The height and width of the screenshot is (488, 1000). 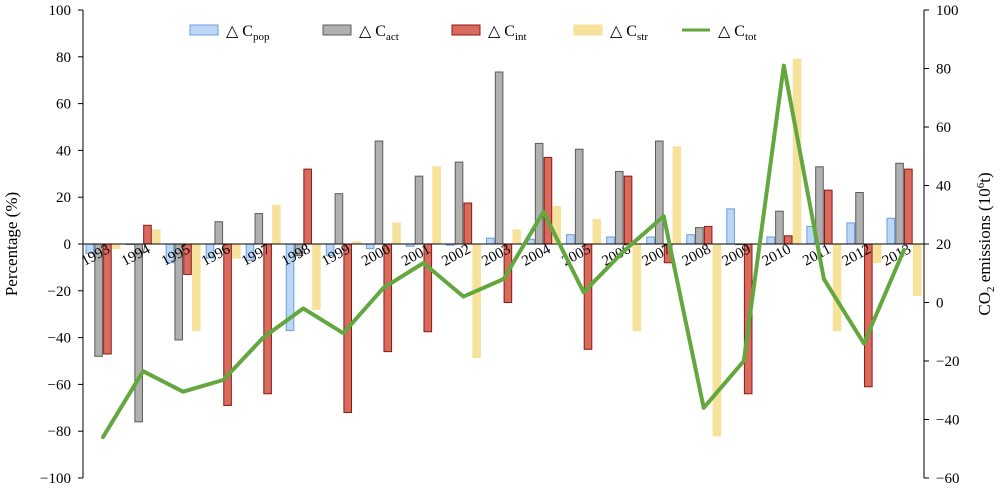 What do you see at coordinates (610, 240) in the screenshot?
I see `bar-pop-2006` at bounding box center [610, 240].